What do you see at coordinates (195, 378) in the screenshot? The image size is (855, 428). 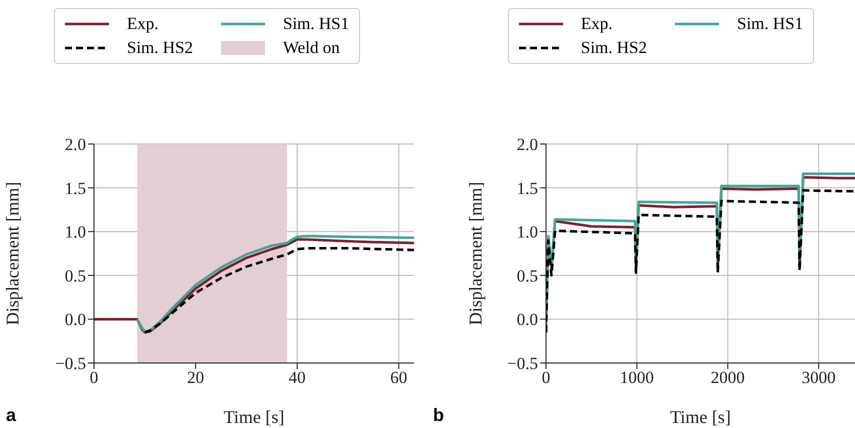 I see `x-tick-label: 20` at bounding box center [195, 378].